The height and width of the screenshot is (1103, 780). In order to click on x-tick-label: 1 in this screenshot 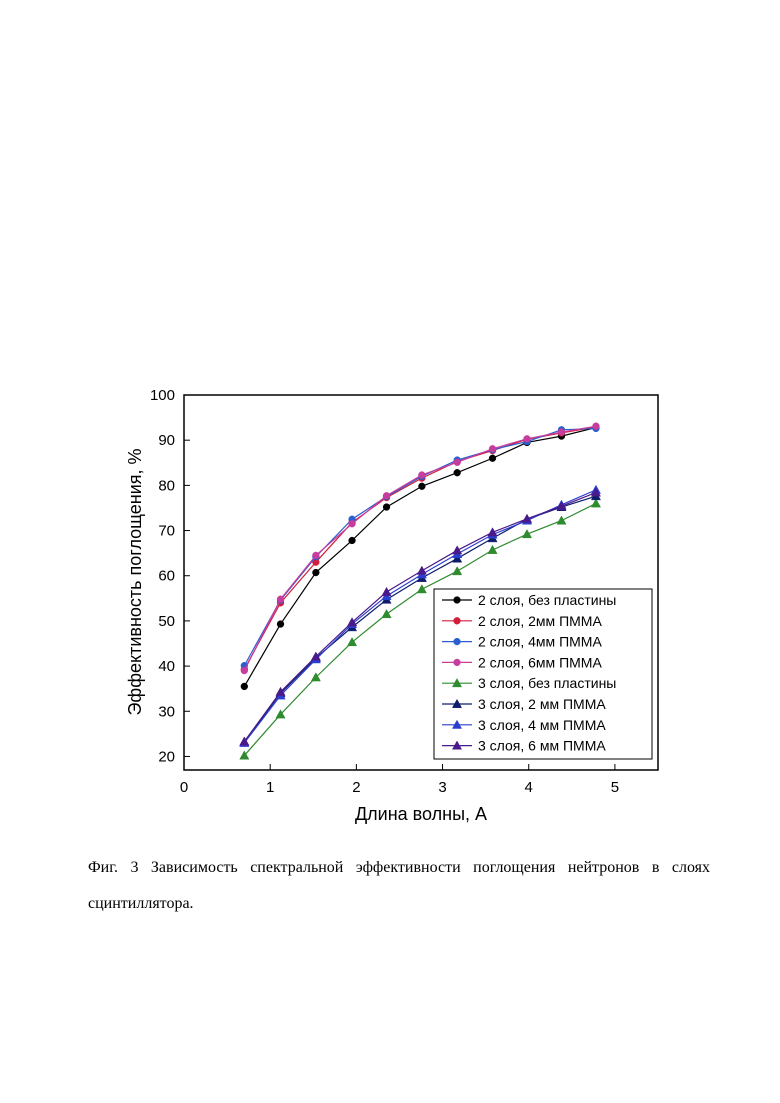, I will do `click(270, 787)`.